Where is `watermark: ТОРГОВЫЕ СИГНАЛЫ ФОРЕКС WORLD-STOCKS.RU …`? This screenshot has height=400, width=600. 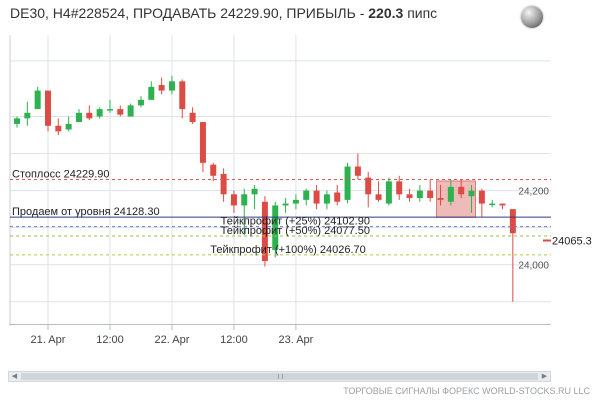
watermark: ТОРГОВЫЕ СИГНАЛЫ ФОРЕКС WORLD-STOCKS.RU … is located at coordinates (466, 391).